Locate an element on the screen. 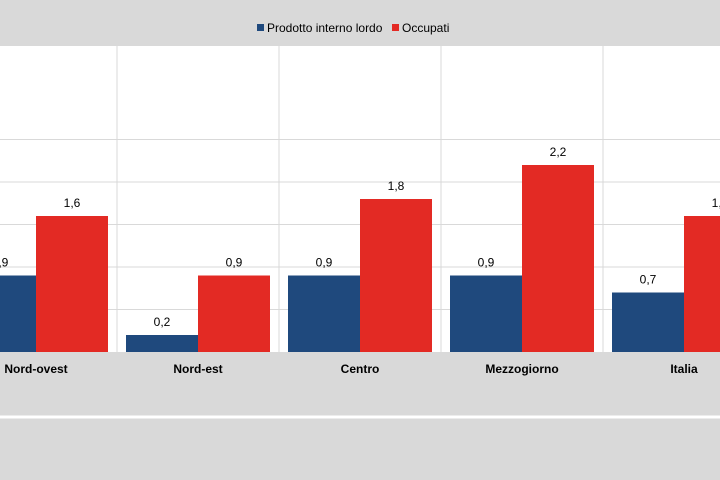  data-label: 1,8 is located at coordinates (396, 186).